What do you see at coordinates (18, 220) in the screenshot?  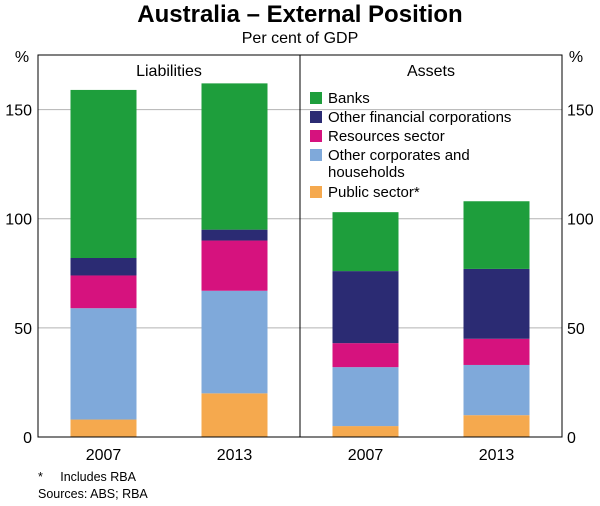 I see `y-tick-label-left: 100` at bounding box center [18, 220].